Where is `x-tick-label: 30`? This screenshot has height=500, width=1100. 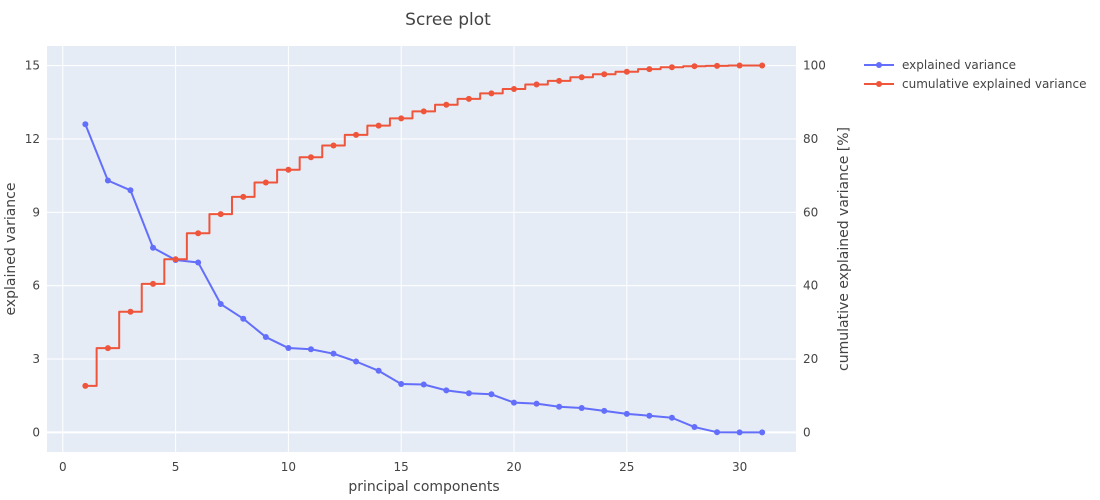 x-tick-label: 30 is located at coordinates (739, 467).